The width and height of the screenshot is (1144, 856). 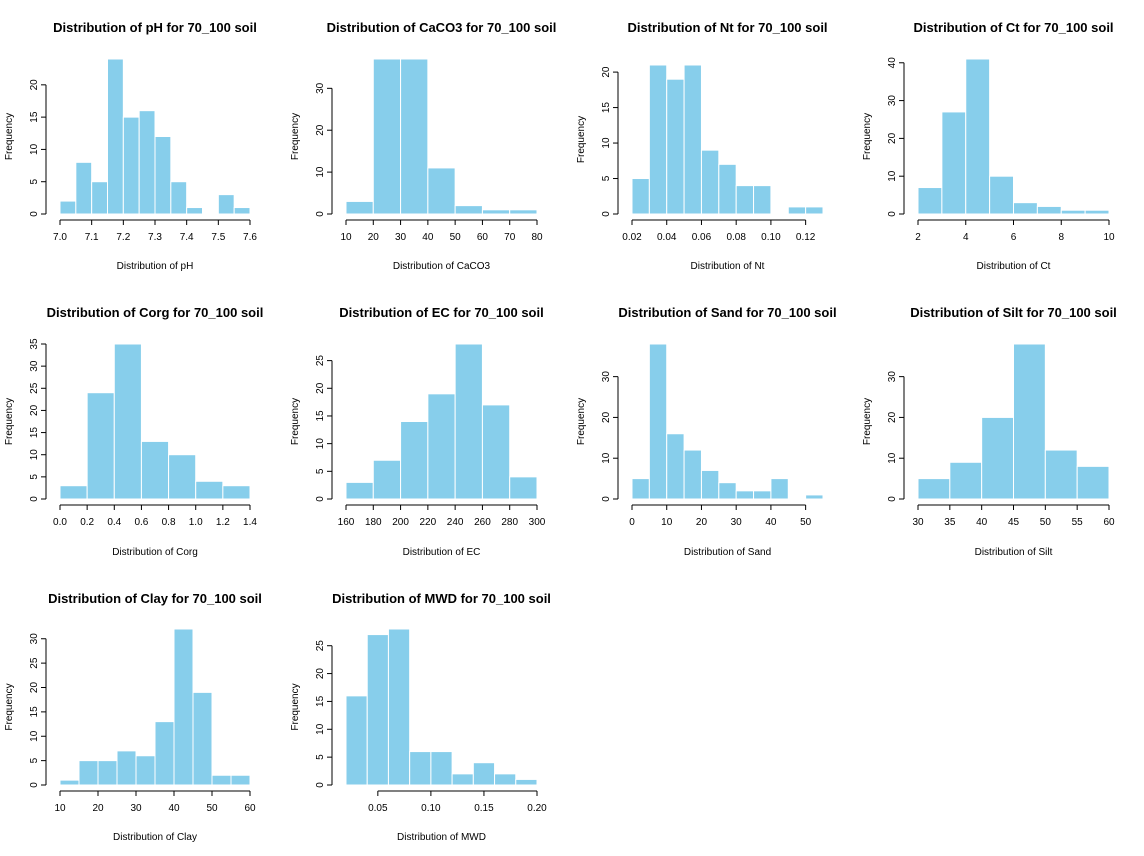 What do you see at coordinates (537, 522) in the screenshot?
I see `x-tick-label: 300` at bounding box center [537, 522].